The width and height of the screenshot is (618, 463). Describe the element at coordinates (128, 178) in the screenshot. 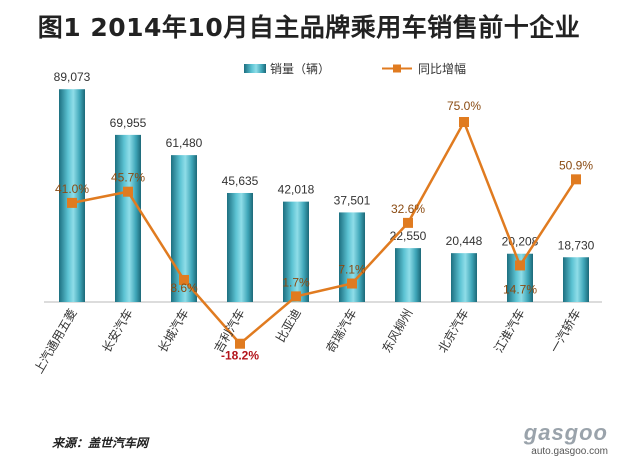

I see `growth-value-label: 45.7%` at that location.